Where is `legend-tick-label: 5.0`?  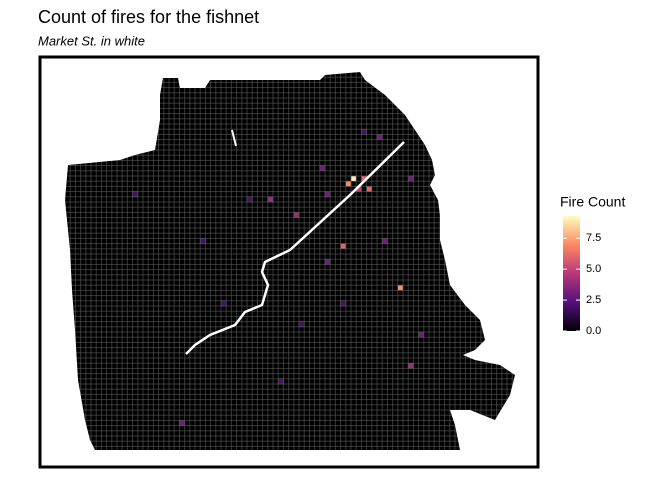 legend-tick-label: 5.0 is located at coordinates (593, 269).